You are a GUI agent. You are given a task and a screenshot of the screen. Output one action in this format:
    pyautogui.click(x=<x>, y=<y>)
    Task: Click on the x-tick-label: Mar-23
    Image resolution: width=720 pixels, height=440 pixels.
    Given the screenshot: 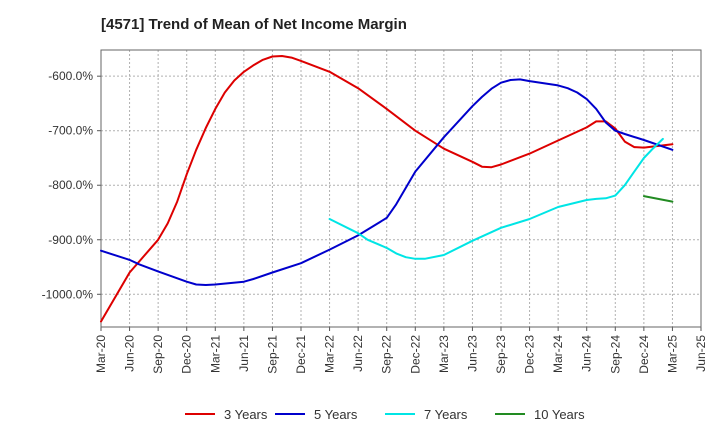 What is the action you would take?
    pyautogui.click(x=444, y=354)
    